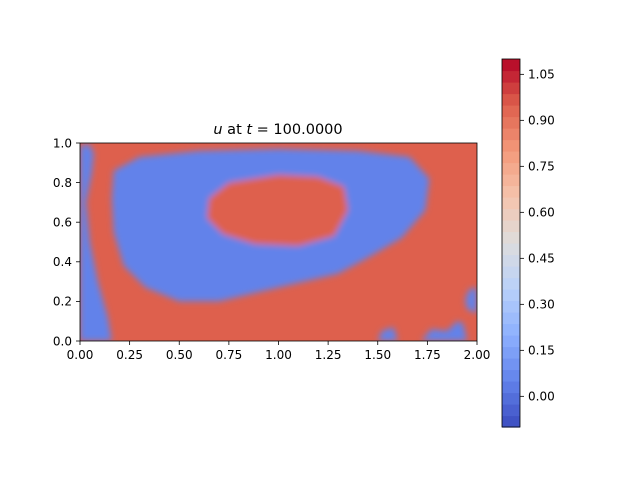 The height and width of the screenshot is (480, 640). What do you see at coordinates (541, 351) in the screenshot?
I see `colorbar-tick-label: 0.15` at bounding box center [541, 351].